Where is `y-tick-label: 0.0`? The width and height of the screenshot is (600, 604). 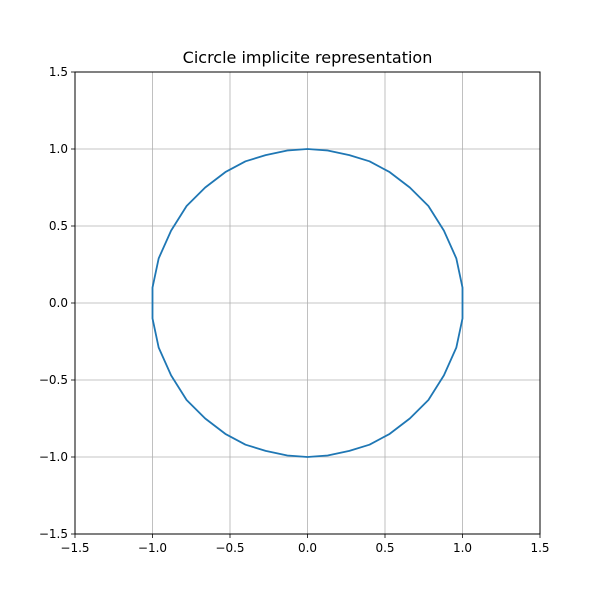 y-tick-label: 0.0 is located at coordinates (58, 303).